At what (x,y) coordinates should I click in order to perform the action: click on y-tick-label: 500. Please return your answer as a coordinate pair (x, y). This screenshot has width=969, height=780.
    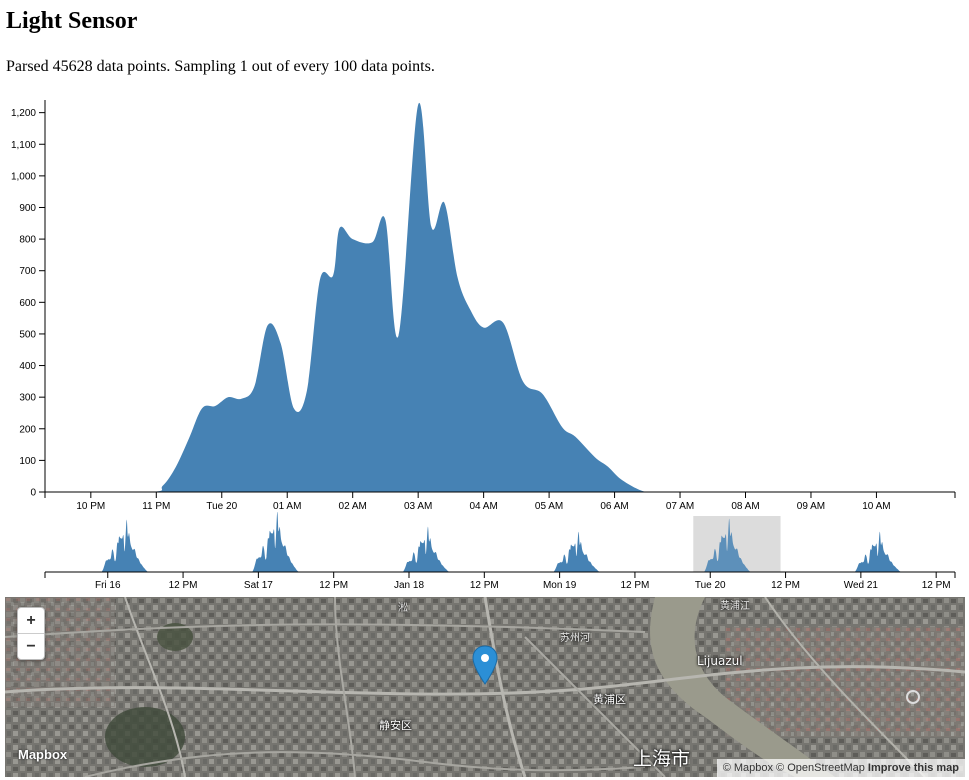
    Looking at the image, I should click on (27, 334).